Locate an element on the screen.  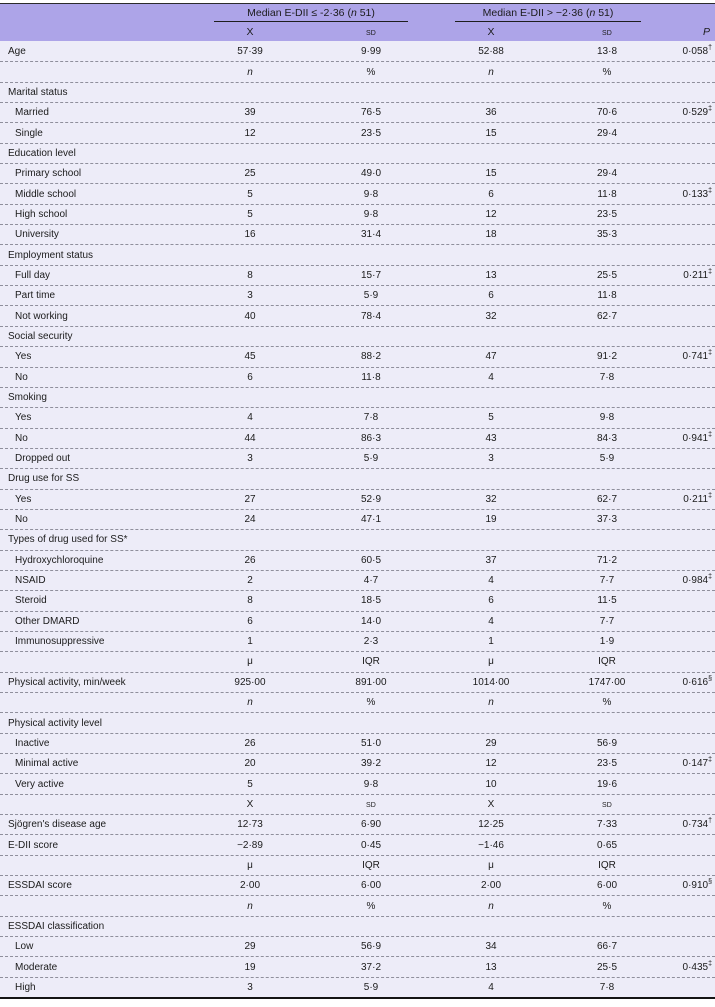
p-value: 0·147 is located at coordinates (695, 764).